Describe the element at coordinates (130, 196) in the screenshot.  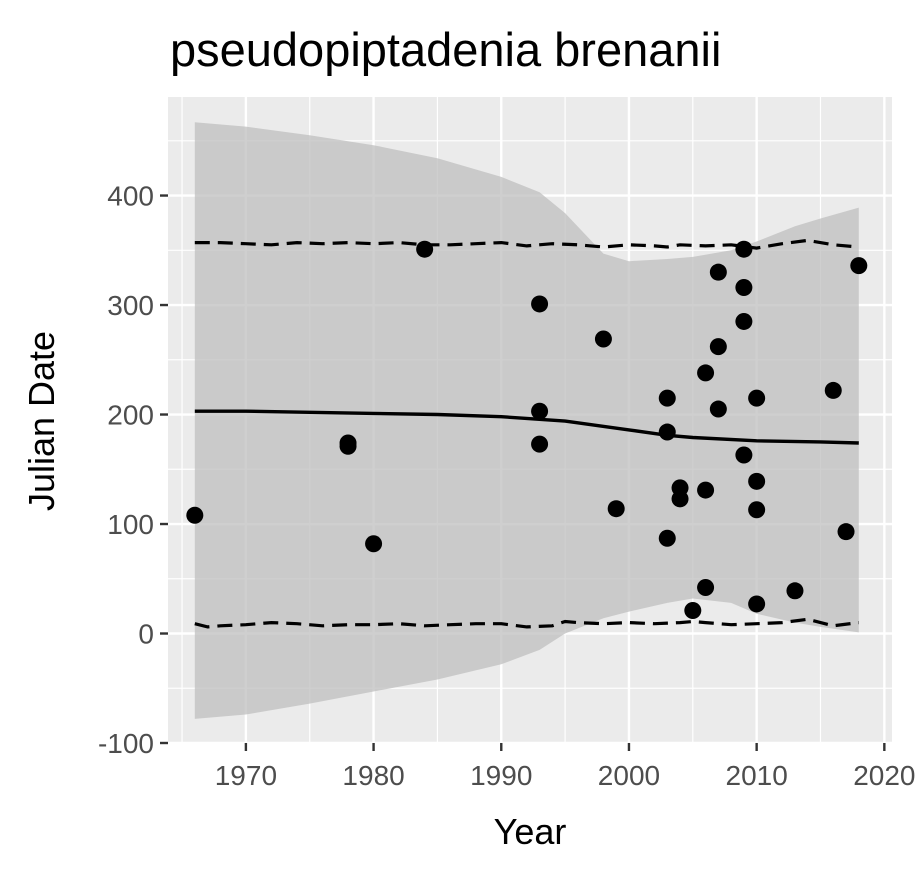
I see `y-tick-label: 400` at that location.